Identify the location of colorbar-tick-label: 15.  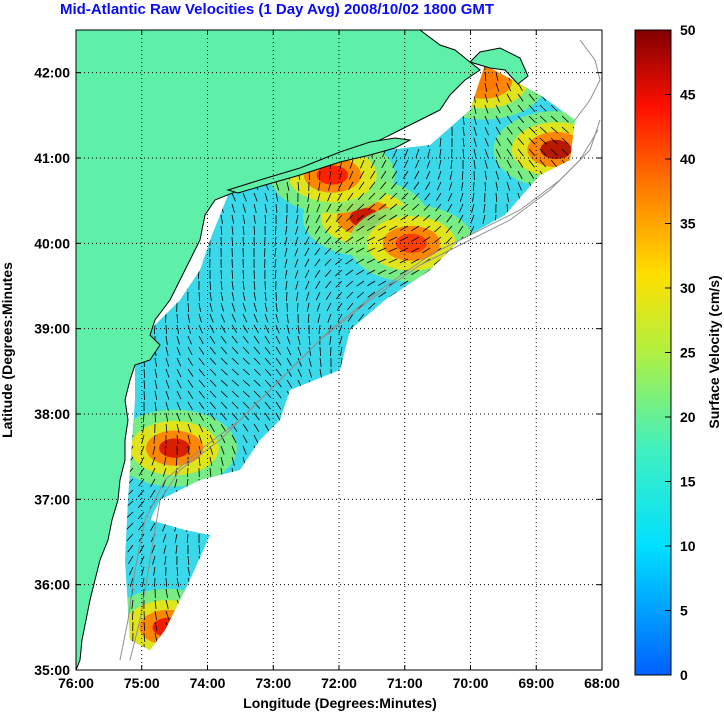
(688, 482).